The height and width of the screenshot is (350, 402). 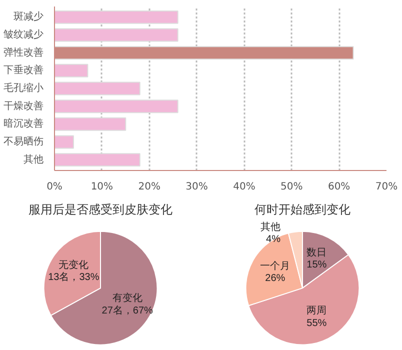 What do you see at coordinates (74, 276) in the screenshot?
I see `data-label: 13名，33%` at bounding box center [74, 276].